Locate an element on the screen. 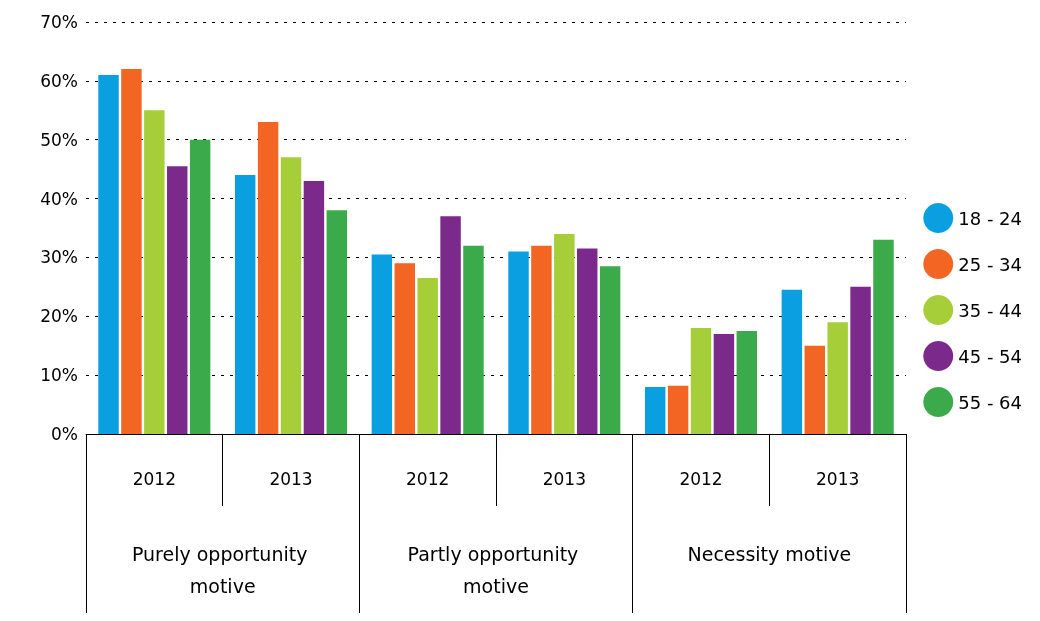  y-tick-label: 40% is located at coordinates (59, 198).